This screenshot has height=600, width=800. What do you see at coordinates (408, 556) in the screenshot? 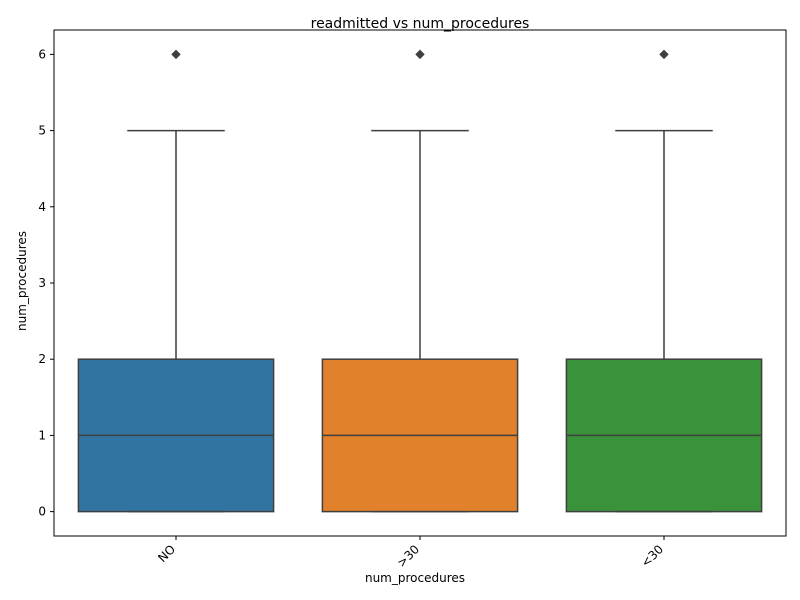
I see `x-tick-label: >30` at bounding box center [408, 556].